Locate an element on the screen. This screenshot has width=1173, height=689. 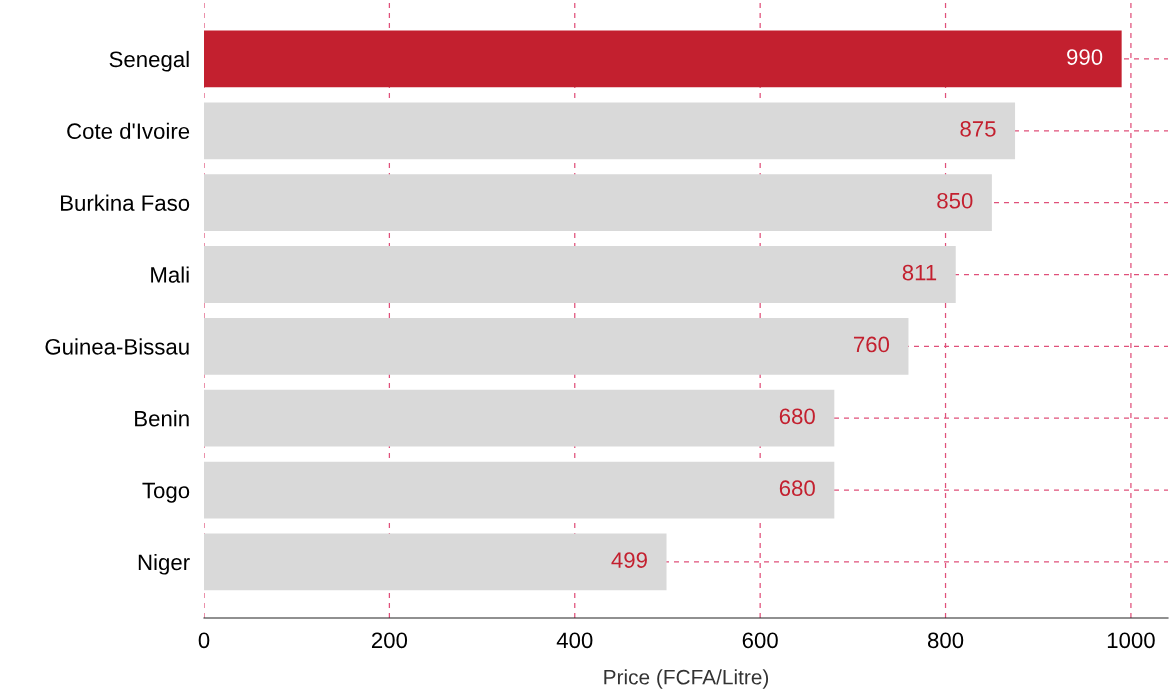
data-label: 499 is located at coordinates (629, 560).